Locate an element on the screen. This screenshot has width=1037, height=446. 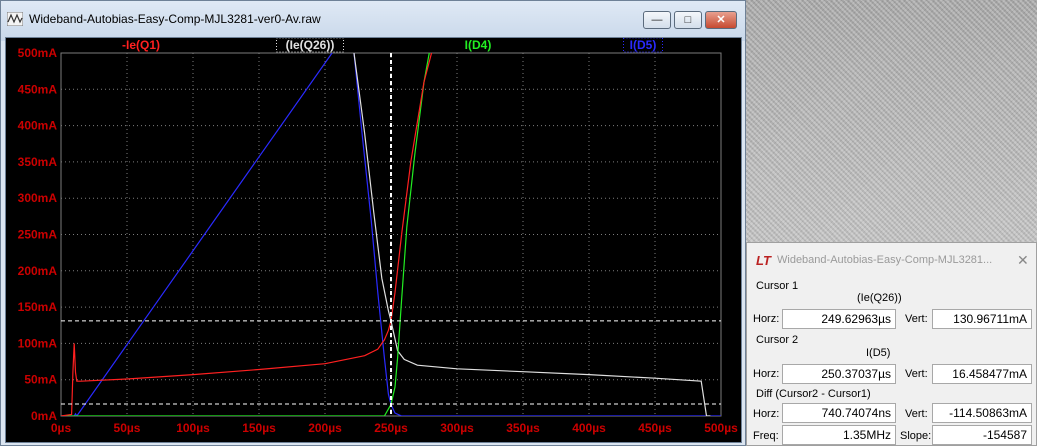
minimize-button: — is located at coordinates (657, 20).